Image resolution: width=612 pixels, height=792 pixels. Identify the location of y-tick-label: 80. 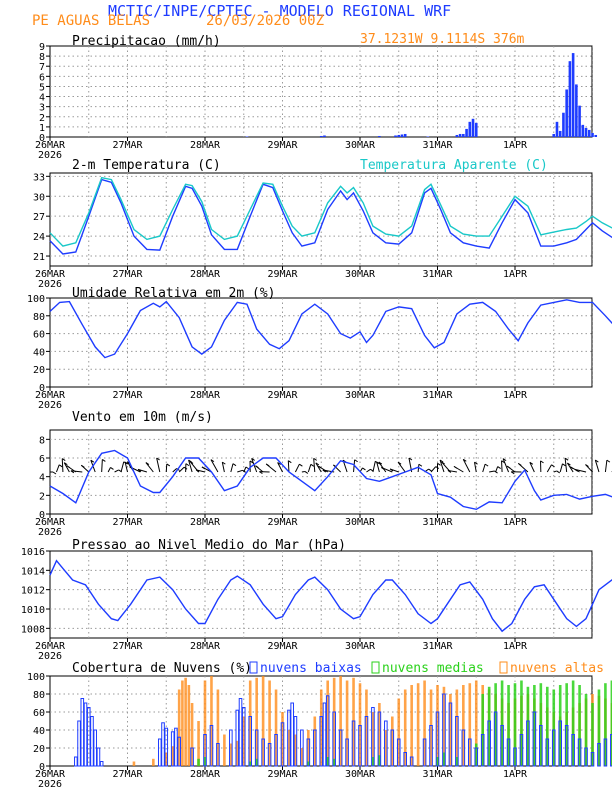
(39, 695).